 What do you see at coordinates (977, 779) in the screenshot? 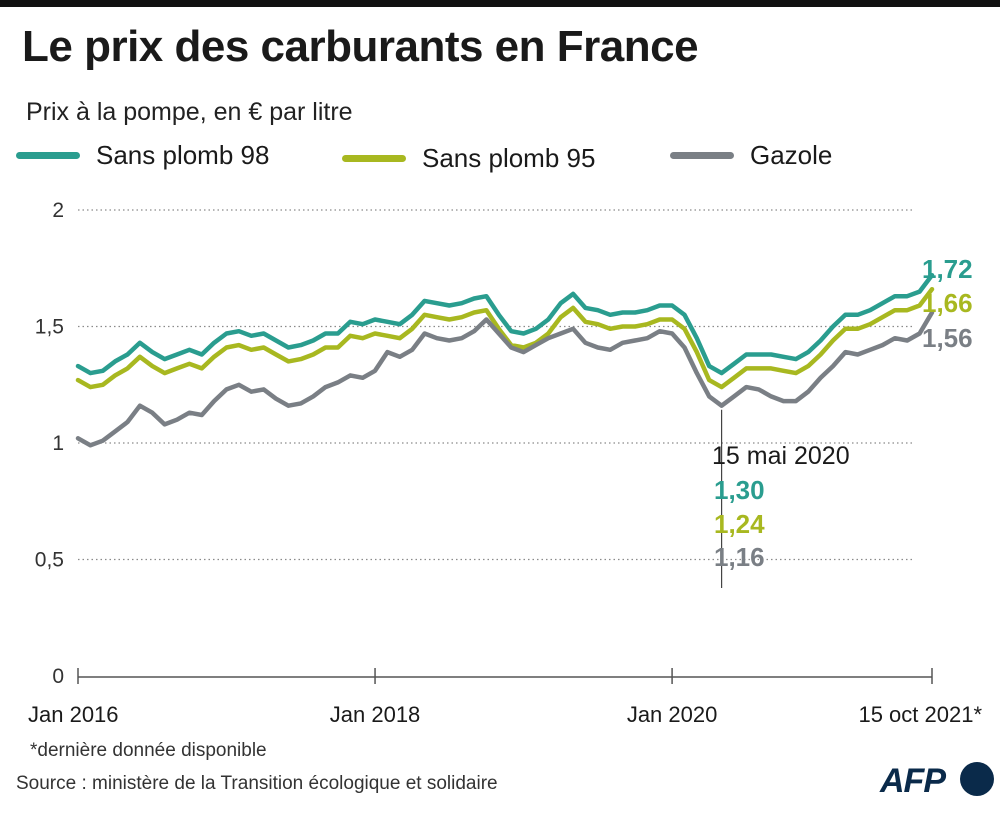
I see `afp-logo-dot` at bounding box center [977, 779].